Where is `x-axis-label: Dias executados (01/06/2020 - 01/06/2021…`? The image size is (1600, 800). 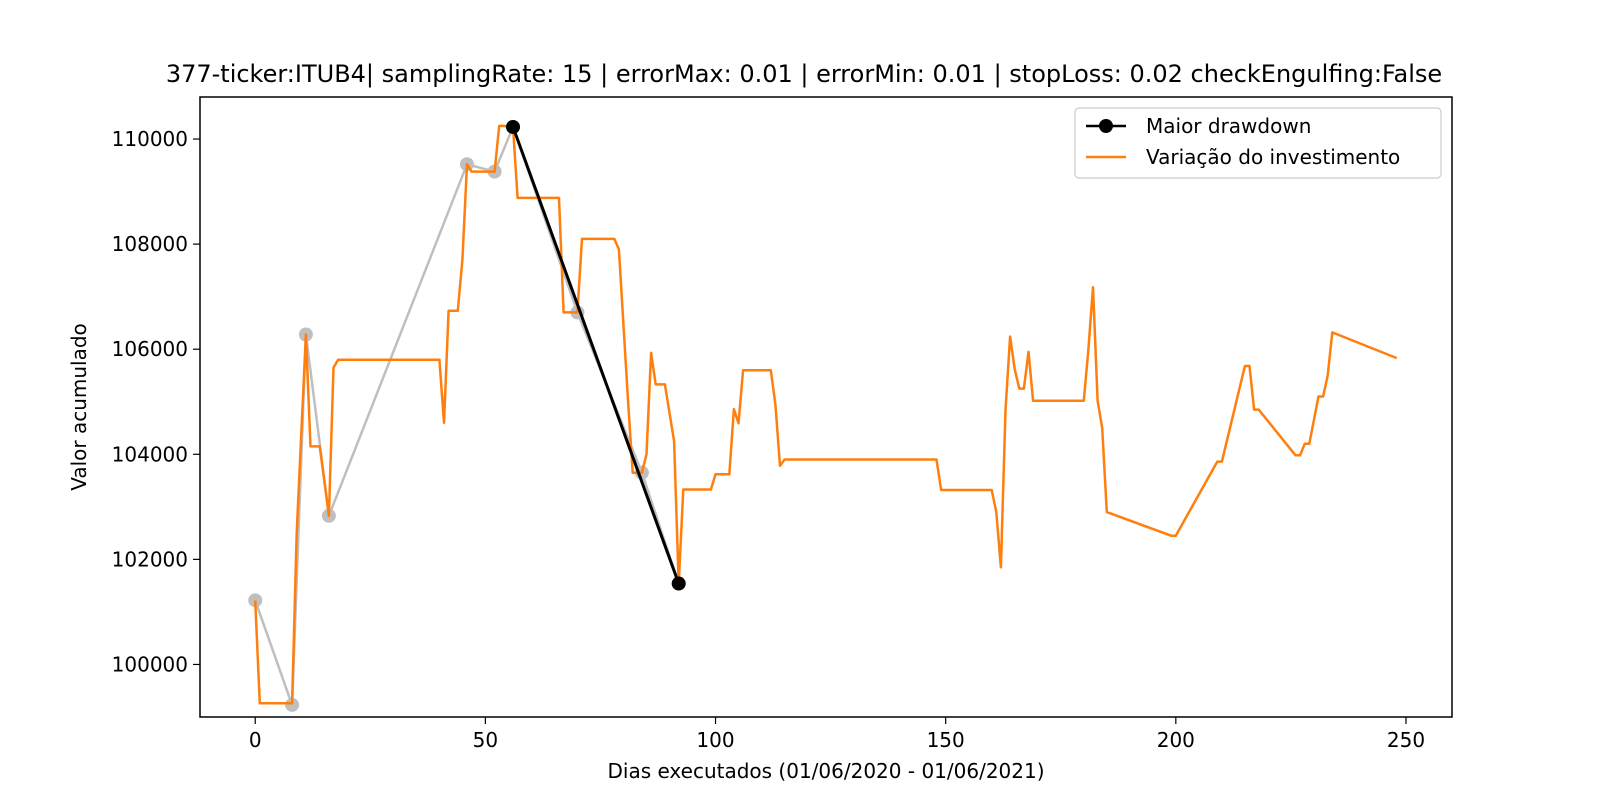 x-axis-label: Dias executados (01/06/2020 - 01/06/2021… is located at coordinates (825, 771).